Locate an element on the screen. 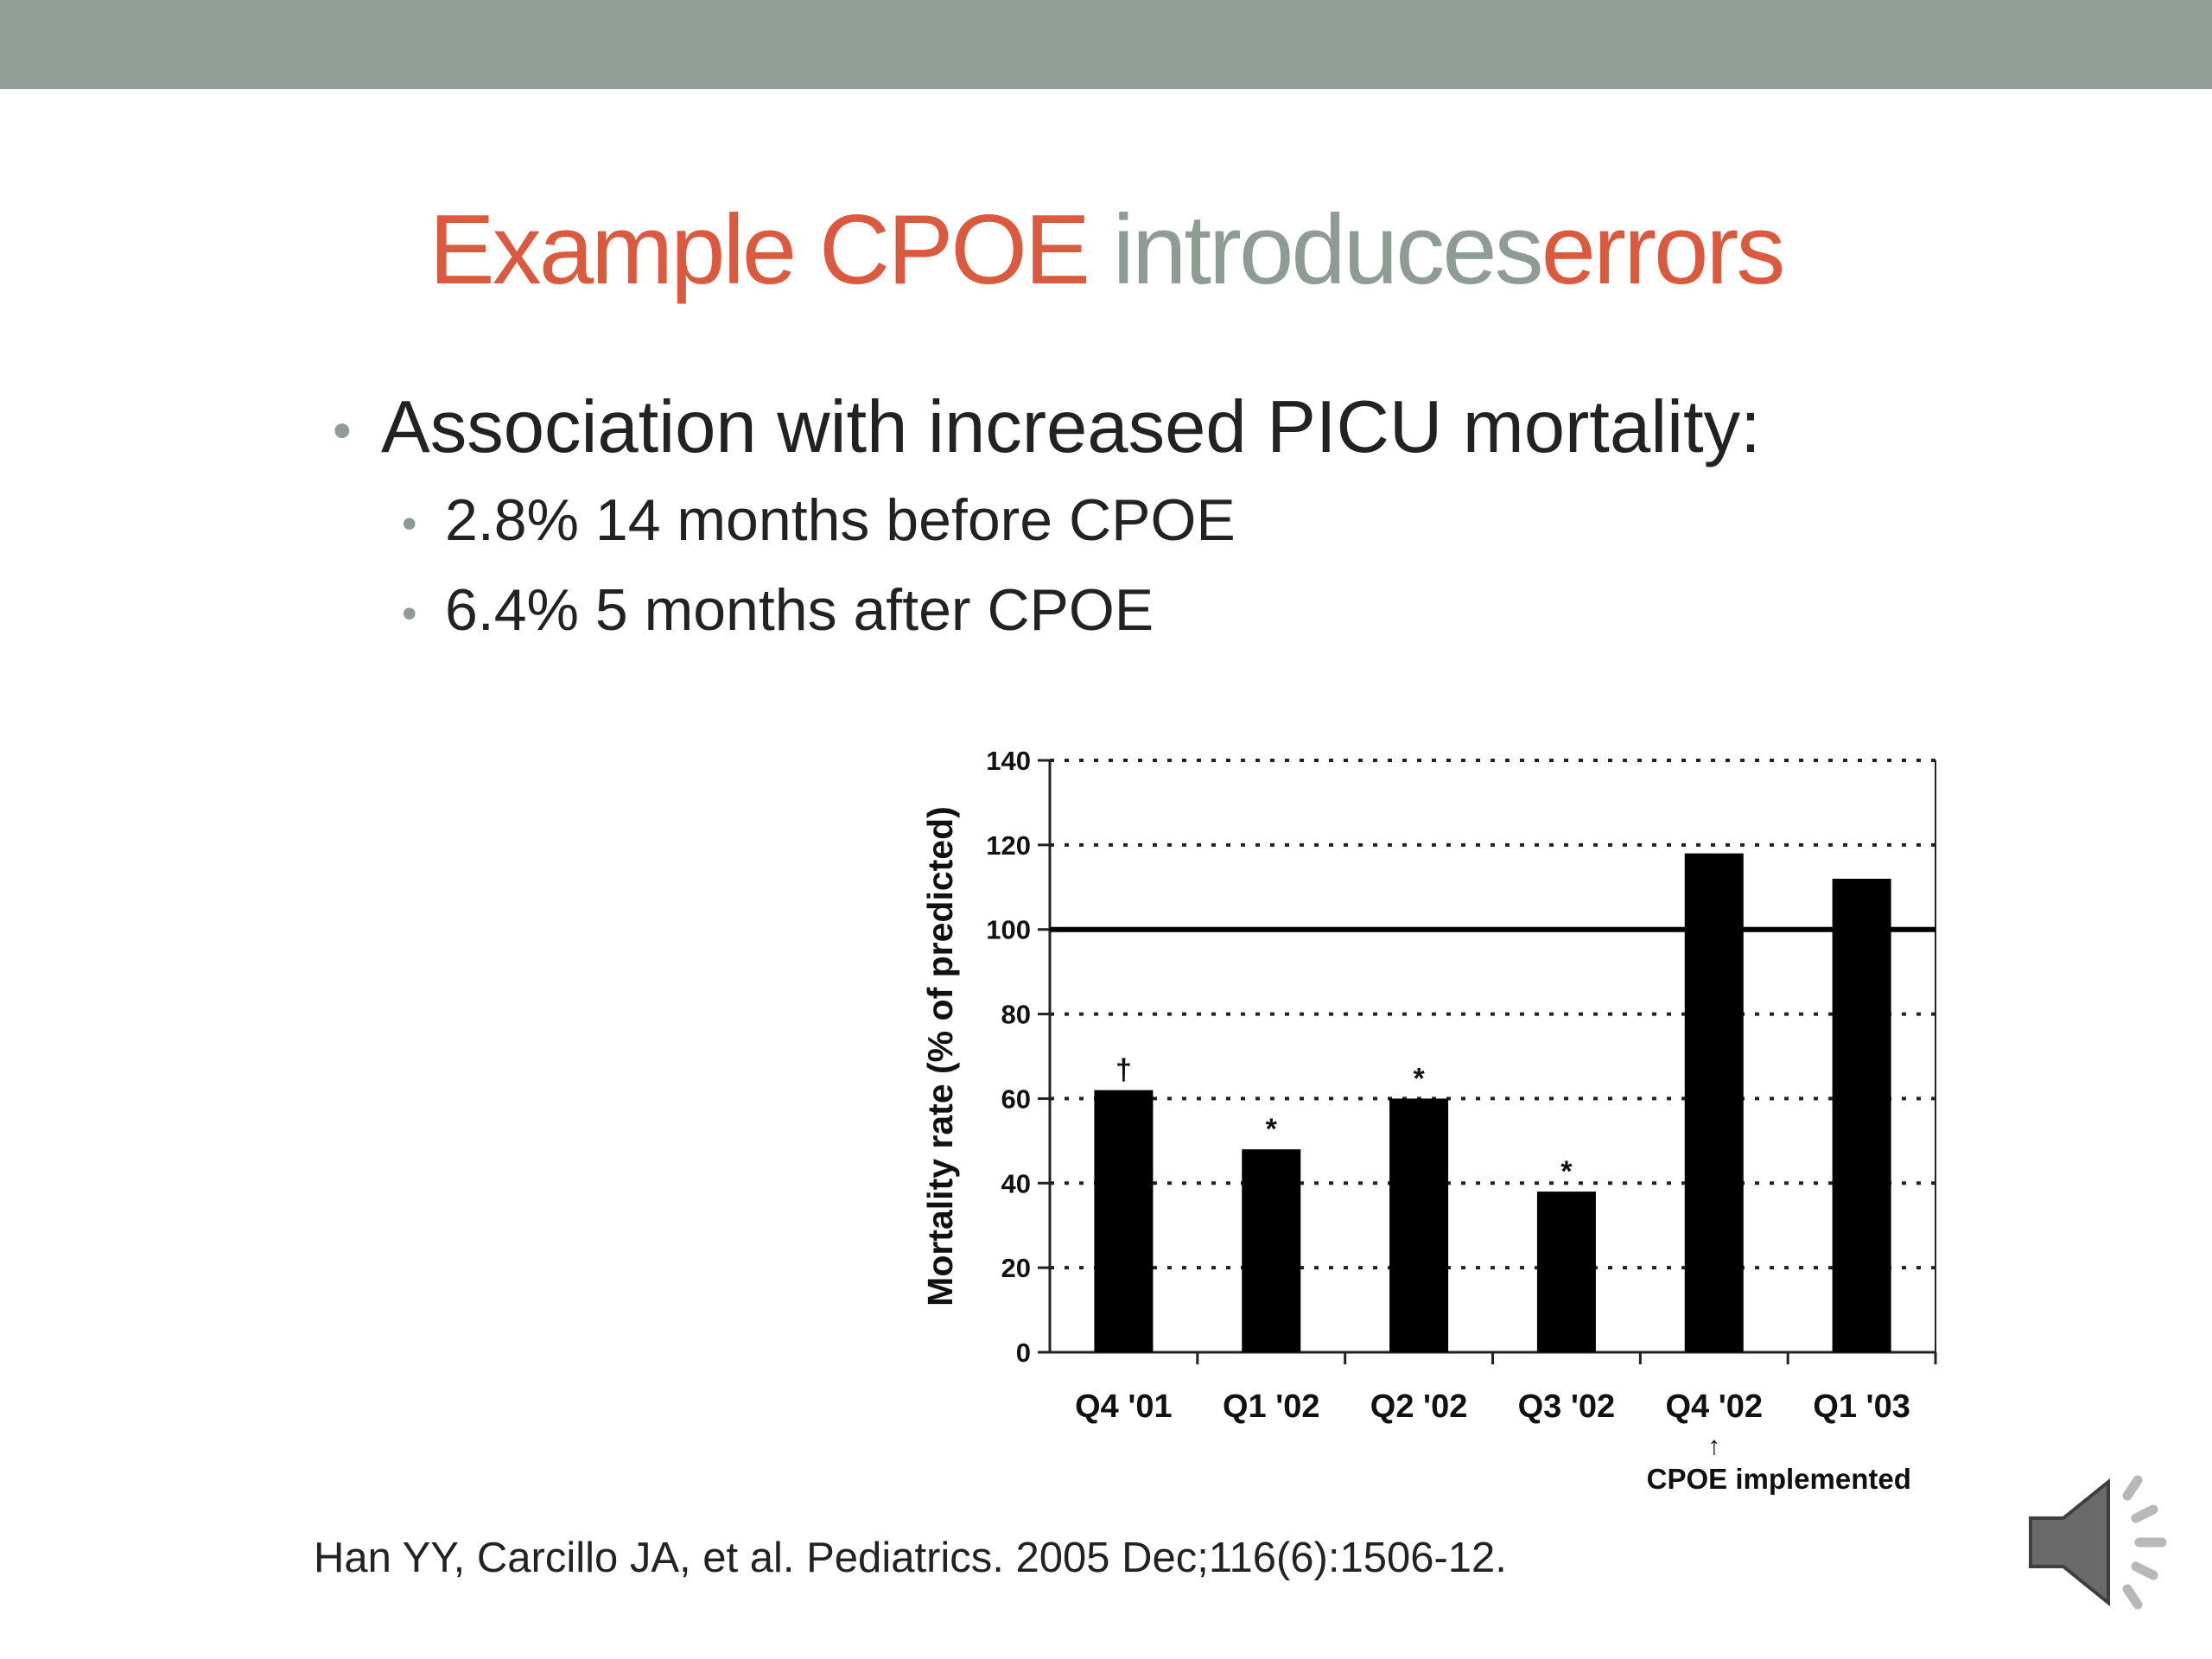 Image resolution: width=2212 pixels, height=1659 pixels. x-tick-label: Q4 '02 is located at coordinates (1714, 1407).